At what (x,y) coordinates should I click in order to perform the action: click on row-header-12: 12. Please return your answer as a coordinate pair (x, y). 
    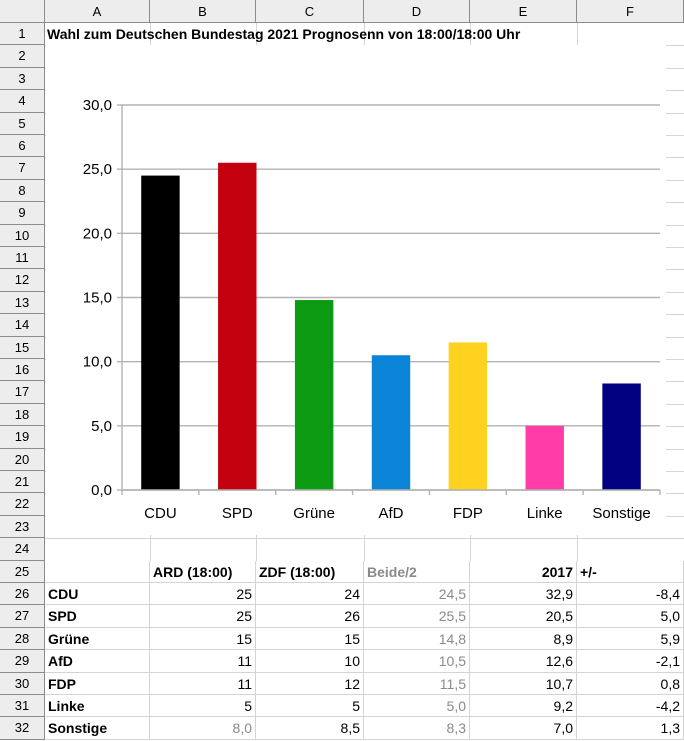
    Looking at the image, I should click on (22, 280).